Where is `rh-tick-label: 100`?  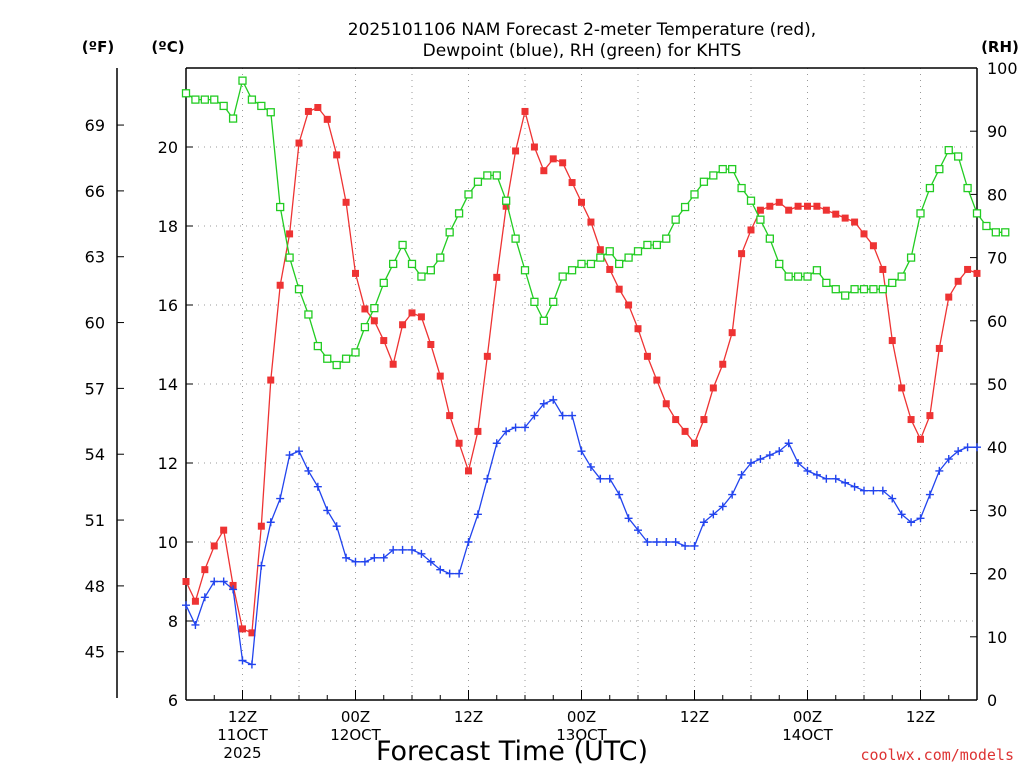
rh-tick-label: 100 is located at coordinates (1002, 68).